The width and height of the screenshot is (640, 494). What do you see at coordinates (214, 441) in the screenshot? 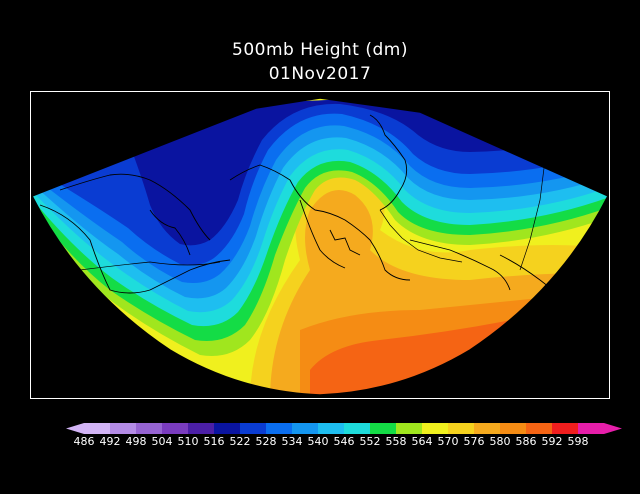
I see `colorbar-tick-label: 516` at bounding box center [214, 441].